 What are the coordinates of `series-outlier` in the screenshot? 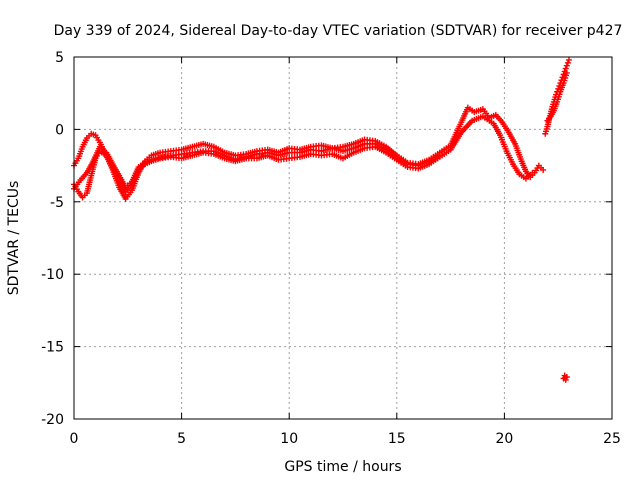 It's located at (565, 377).